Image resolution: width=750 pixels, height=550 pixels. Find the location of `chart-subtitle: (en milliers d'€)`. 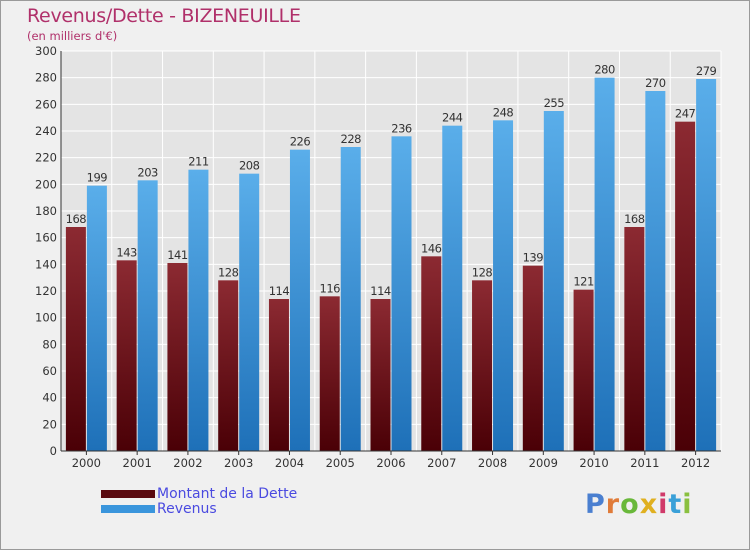

chart-subtitle: (en milliers d'€) is located at coordinates (72, 36).